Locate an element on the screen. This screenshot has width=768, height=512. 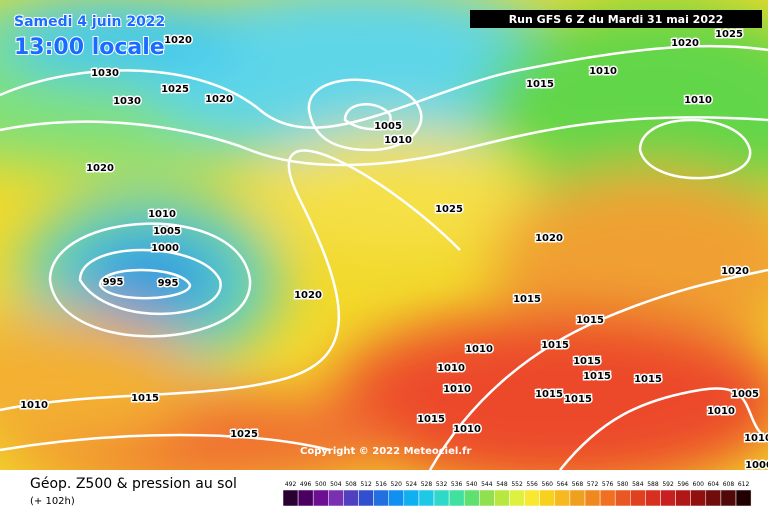
scale-label: 536 is located at coordinates (457, 484).